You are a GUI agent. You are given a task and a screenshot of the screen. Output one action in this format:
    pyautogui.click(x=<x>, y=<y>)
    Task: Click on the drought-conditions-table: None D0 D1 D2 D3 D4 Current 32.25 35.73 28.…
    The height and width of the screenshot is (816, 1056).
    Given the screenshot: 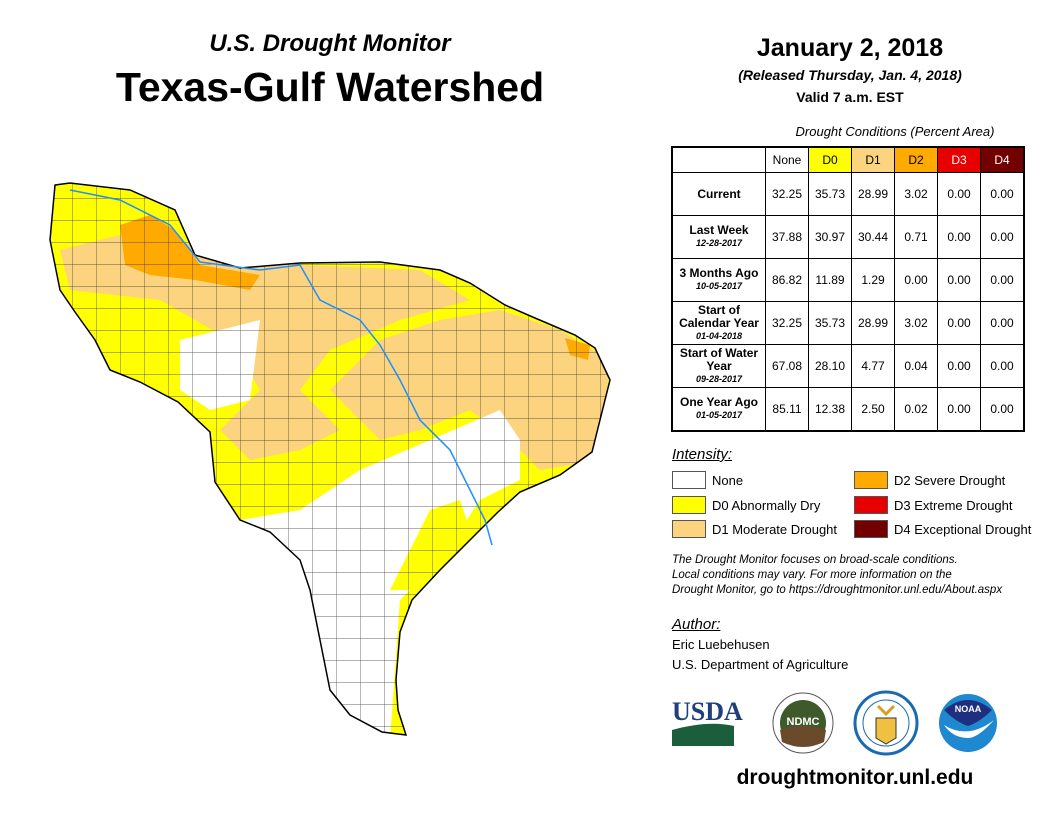 What is the action you would take?
    pyautogui.click(x=848, y=289)
    